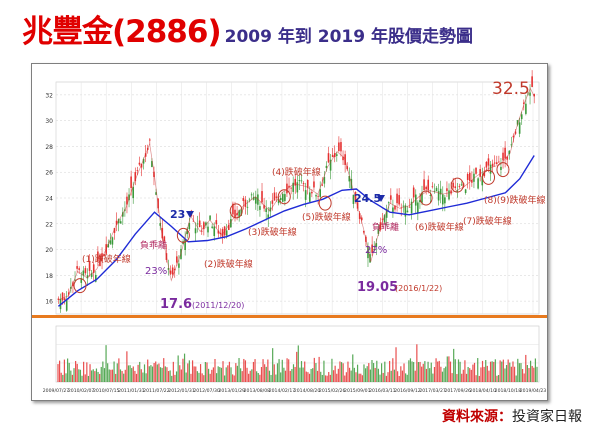 Image resolution: width=600 pixels, height=434 pixels. Describe the element at coordinates (257, 391) in the screenshot. I see `x-tick-label: 2013/08/08` at that location.